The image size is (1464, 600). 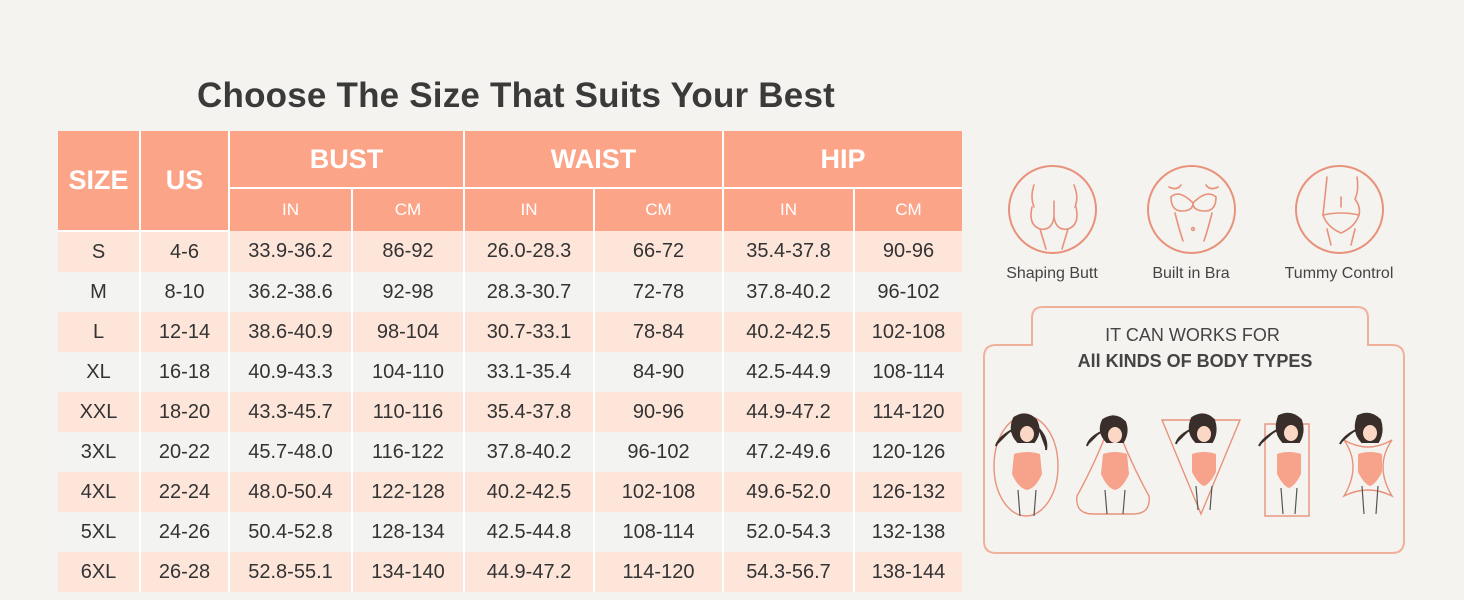 What do you see at coordinates (291, 292) in the screenshot?
I see `cell-bust-in: 36.2-38.6` at bounding box center [291, 292].